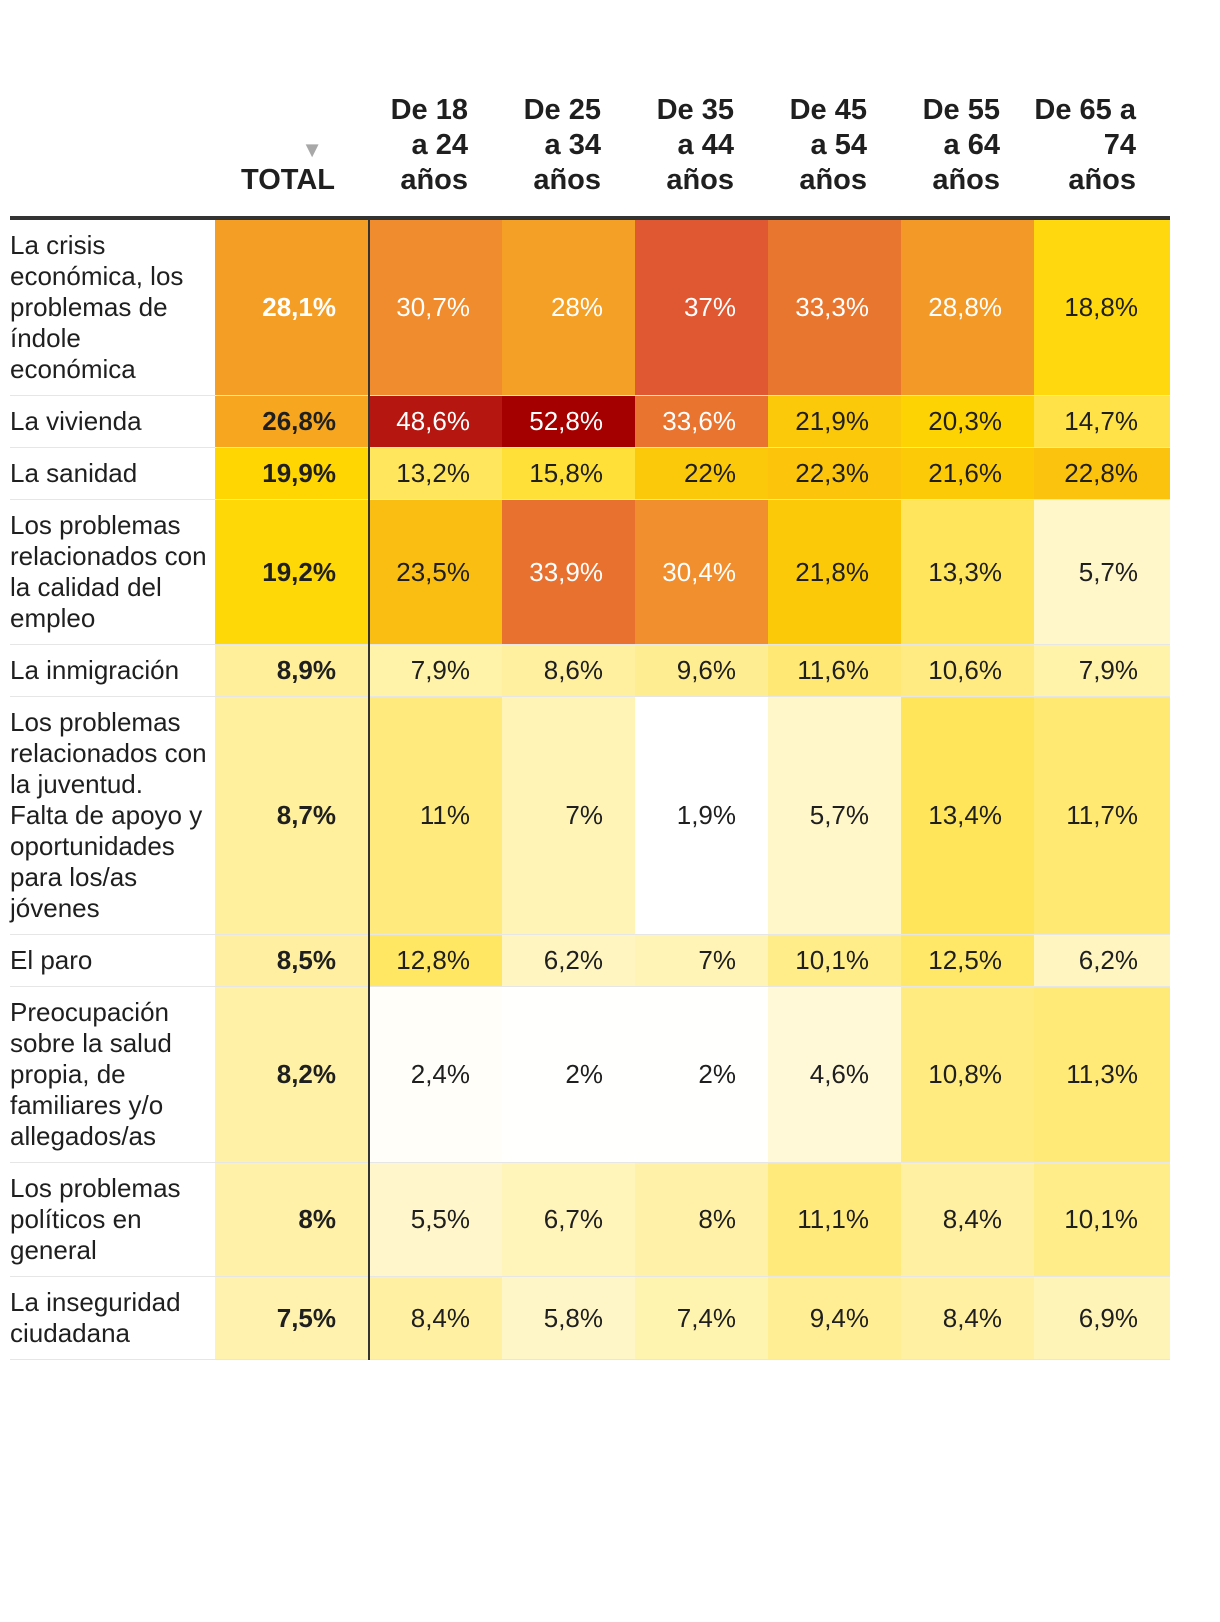 The height and width of the screenshot is (1622, 1220). Describe the element at coordinates (701, 473) in the screenshot. I see `heatmap-cell: 22%` at that location.